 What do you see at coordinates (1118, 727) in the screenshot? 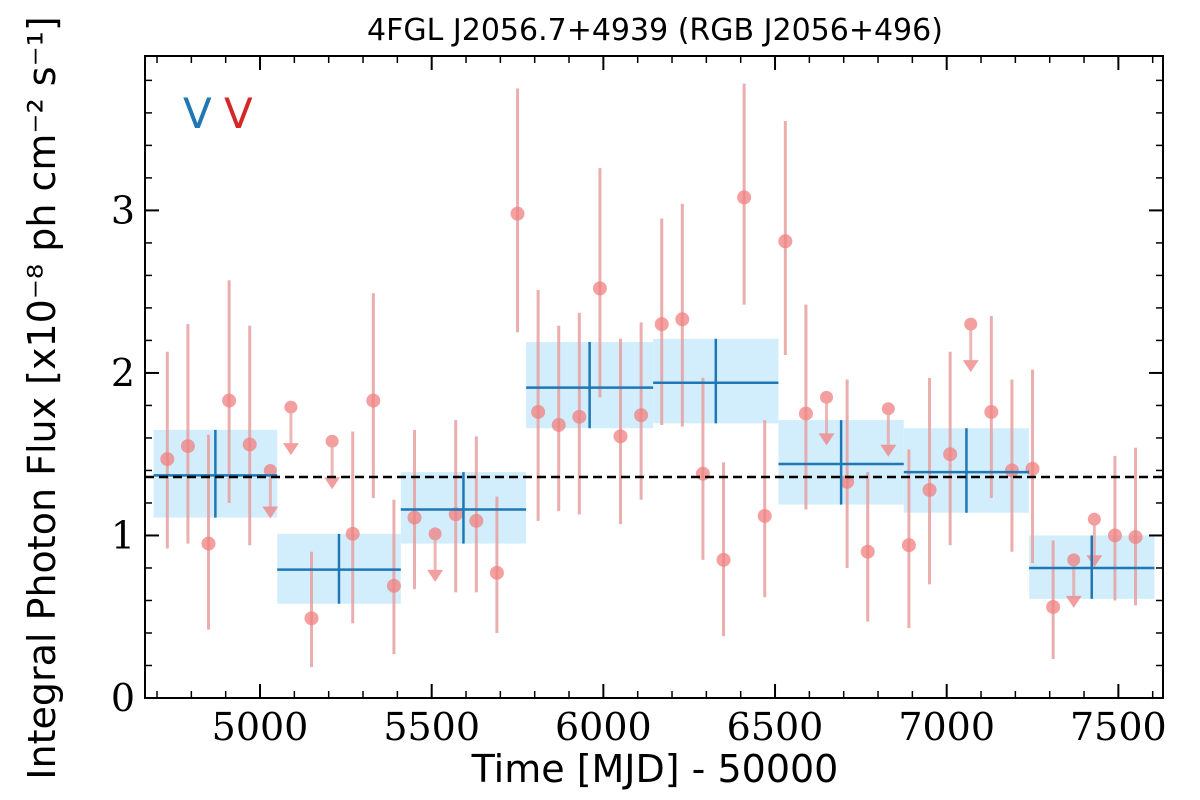
I see `x-tick-label: 7500` at bounding box center [1118, 727].